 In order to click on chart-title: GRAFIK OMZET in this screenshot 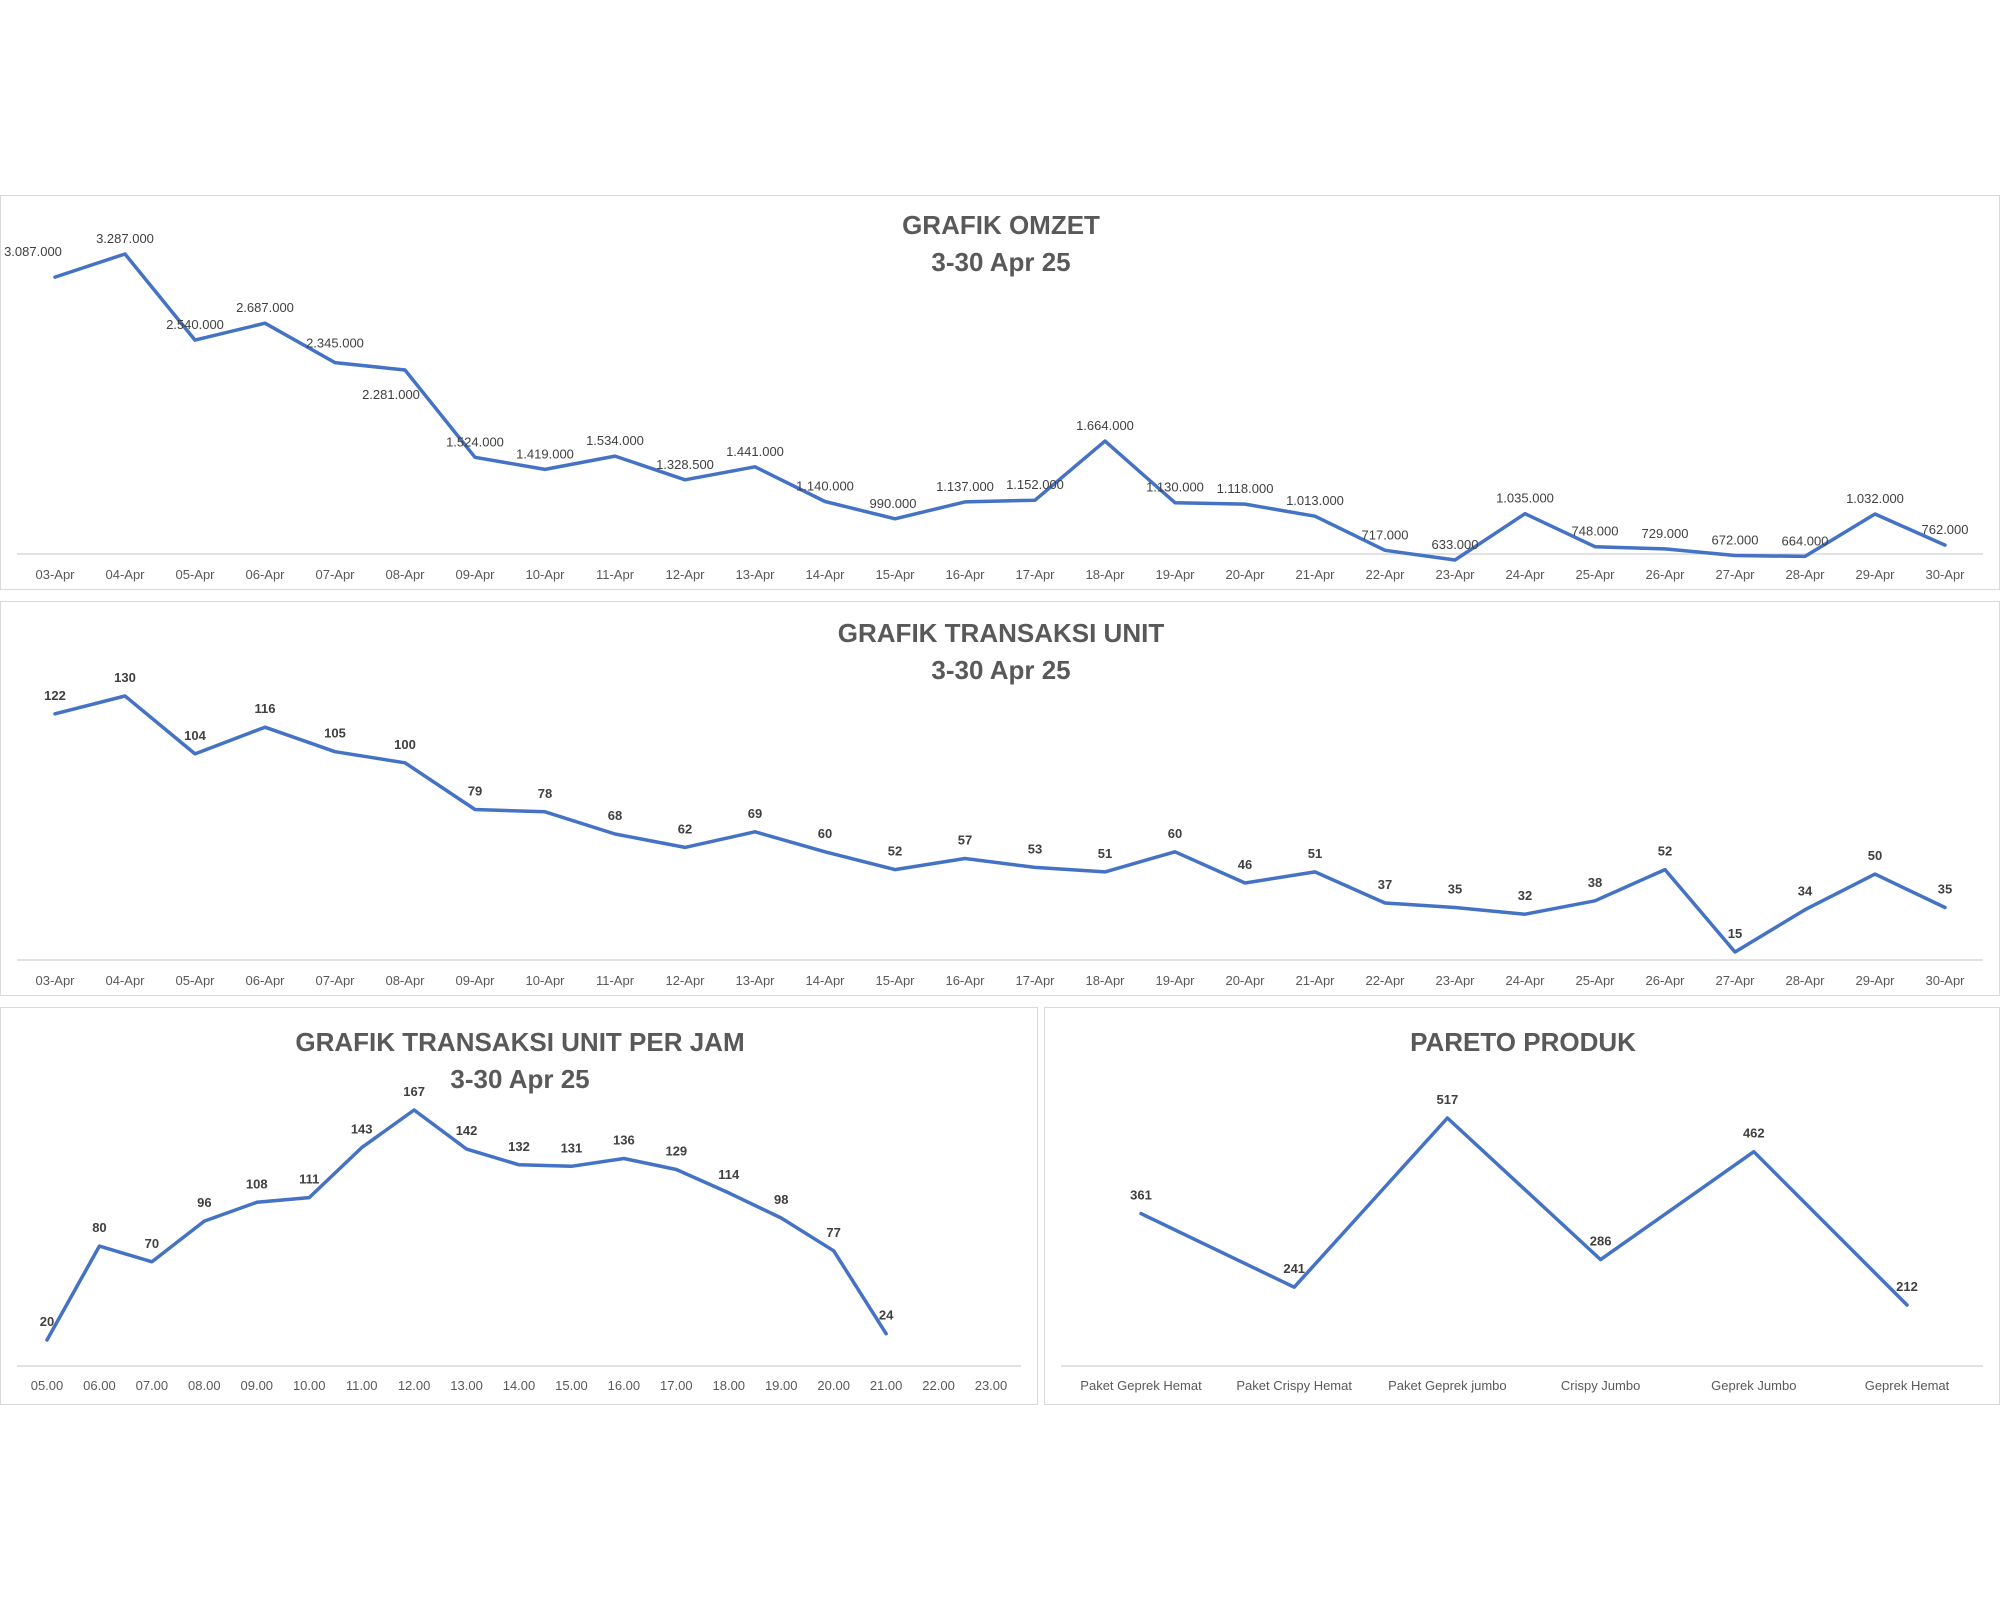, I will do `click(1001, 225)`.